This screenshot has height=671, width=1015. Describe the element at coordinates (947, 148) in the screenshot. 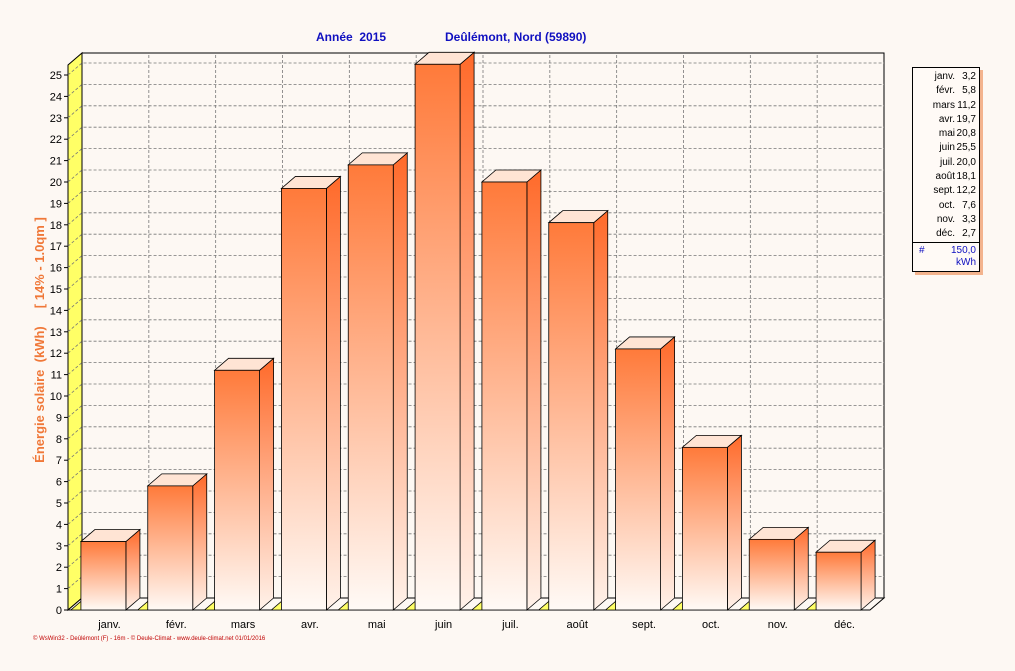

I see `legend-month: juin` at that location.